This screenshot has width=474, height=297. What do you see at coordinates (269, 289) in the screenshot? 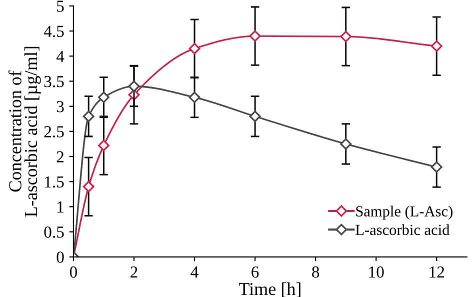
I see `x-axis-title: Time [h]` at bounding box center [269, 289].